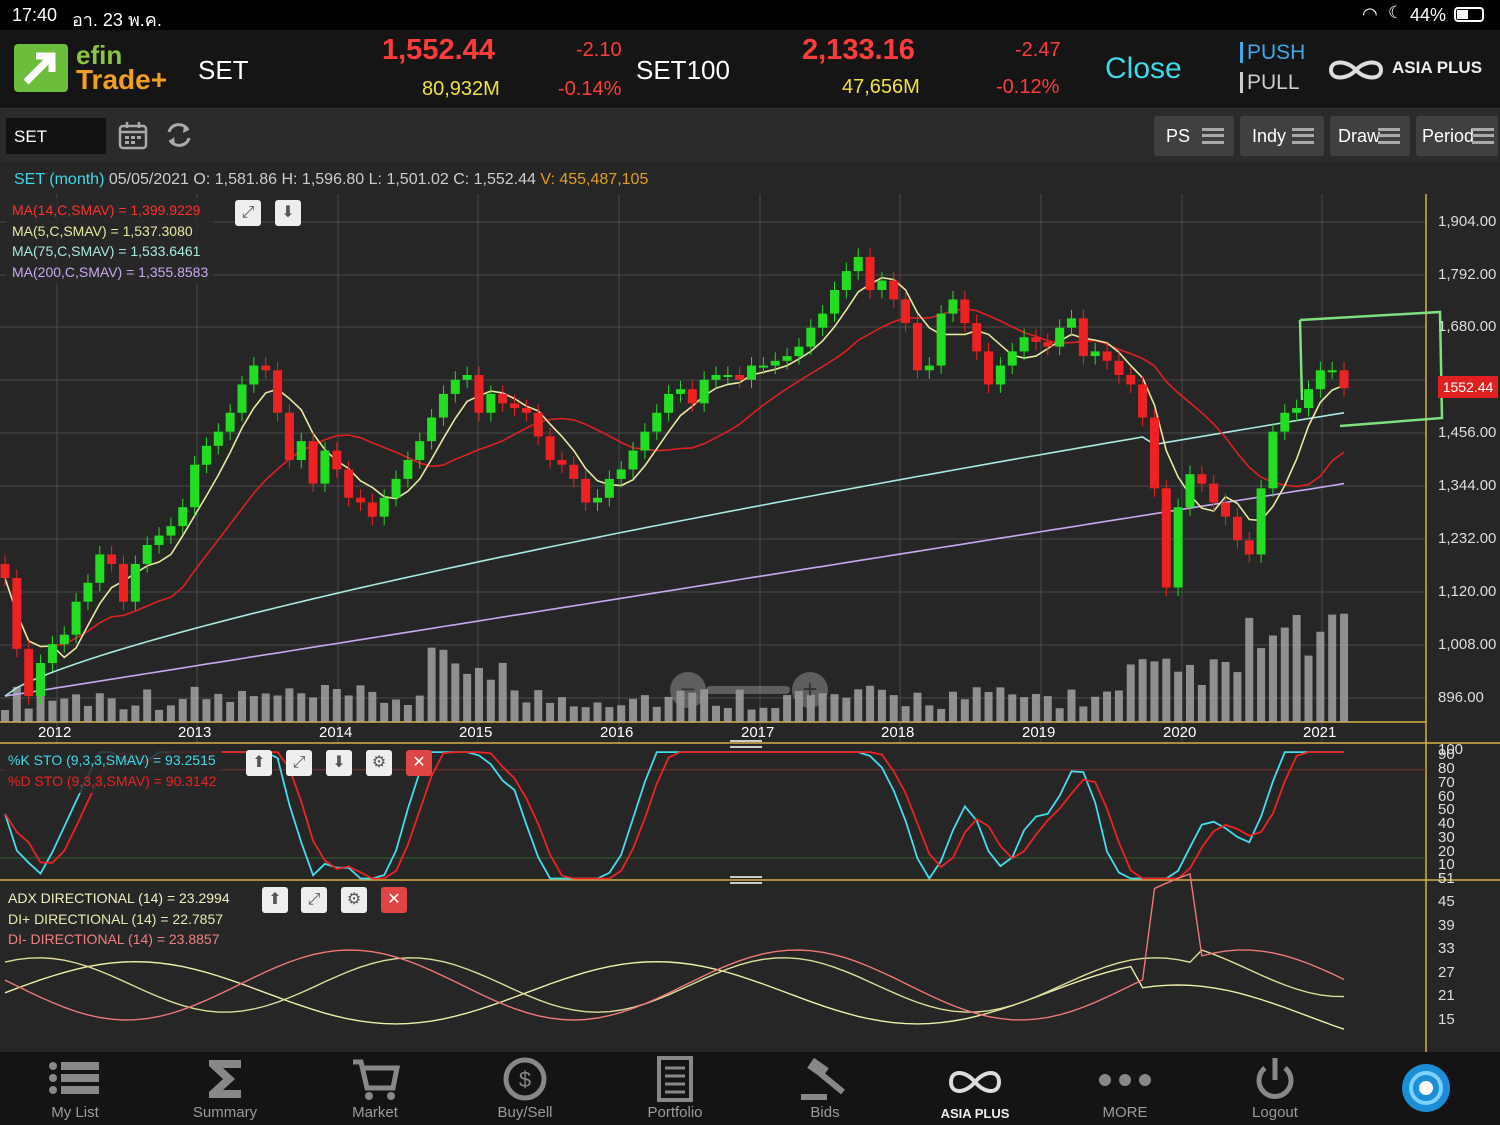 The height and width of the screenshot is (1125, 1500). What do you see at coordinates (675, 1079) in the screenshot?
I see `portfolio-icon` at bounding box center [675, 1079].